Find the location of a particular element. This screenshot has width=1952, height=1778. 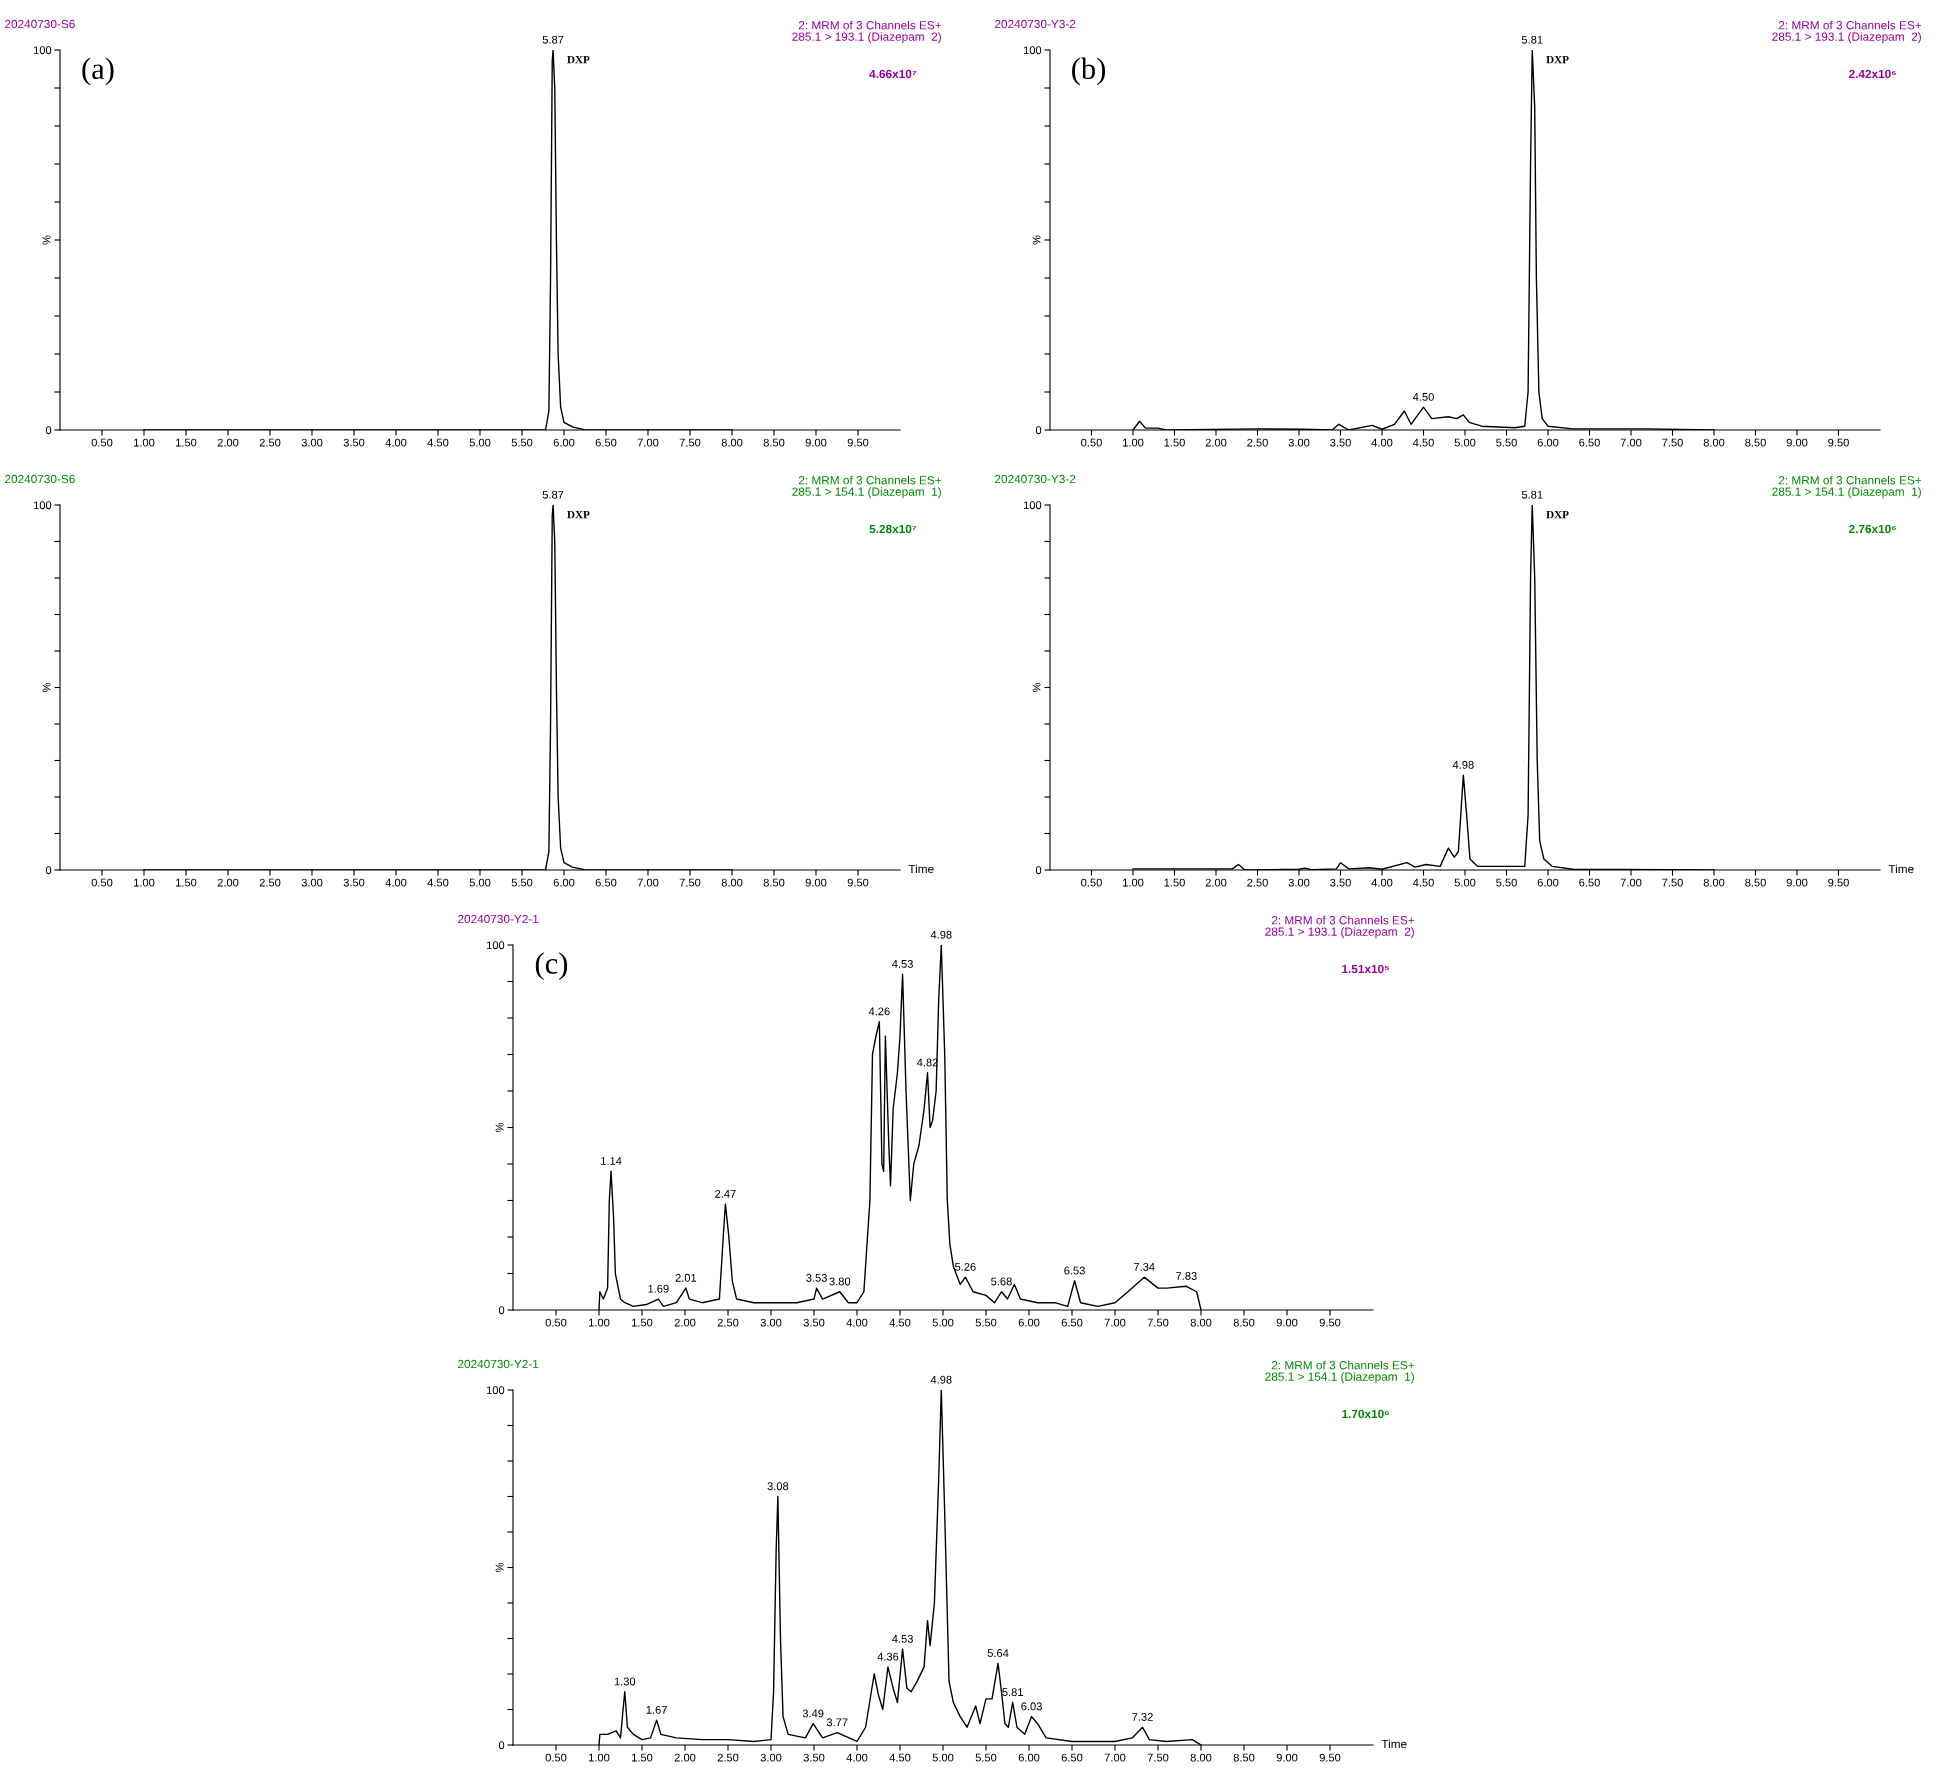

annotation: 3.49 is located at coordinates (813, 1713).